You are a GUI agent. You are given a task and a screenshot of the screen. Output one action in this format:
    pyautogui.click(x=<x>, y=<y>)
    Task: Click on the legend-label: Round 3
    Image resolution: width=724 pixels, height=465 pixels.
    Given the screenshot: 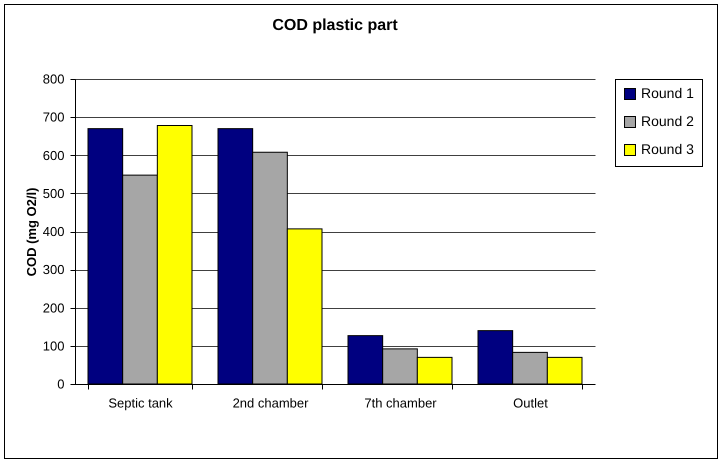 What is the action you would take?
    pyautogui.click(x=667, y=149)
    